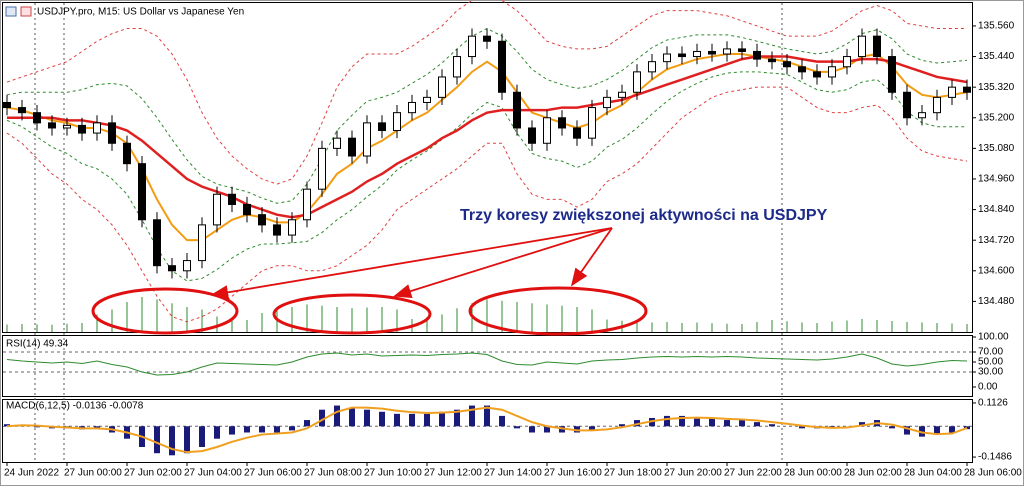 This screenshot has height=486, width=1024. I want to click on toolbar-icons, so click(18, 11).